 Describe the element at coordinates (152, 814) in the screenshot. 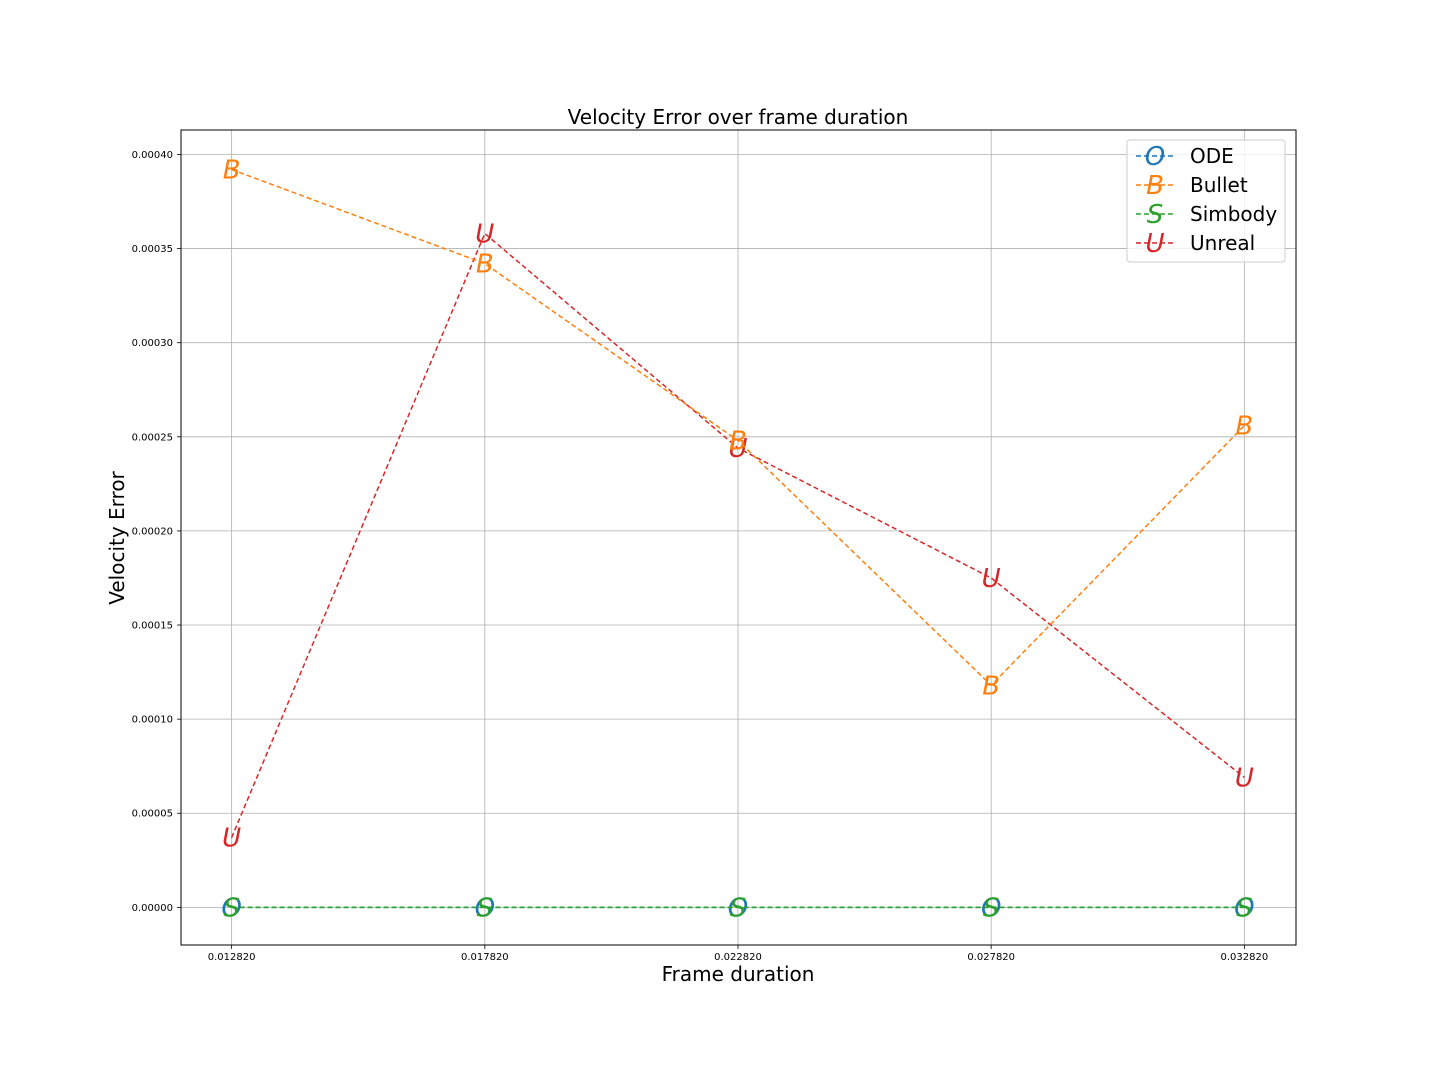

I see `y-tick-label: 0.00005` at that location.